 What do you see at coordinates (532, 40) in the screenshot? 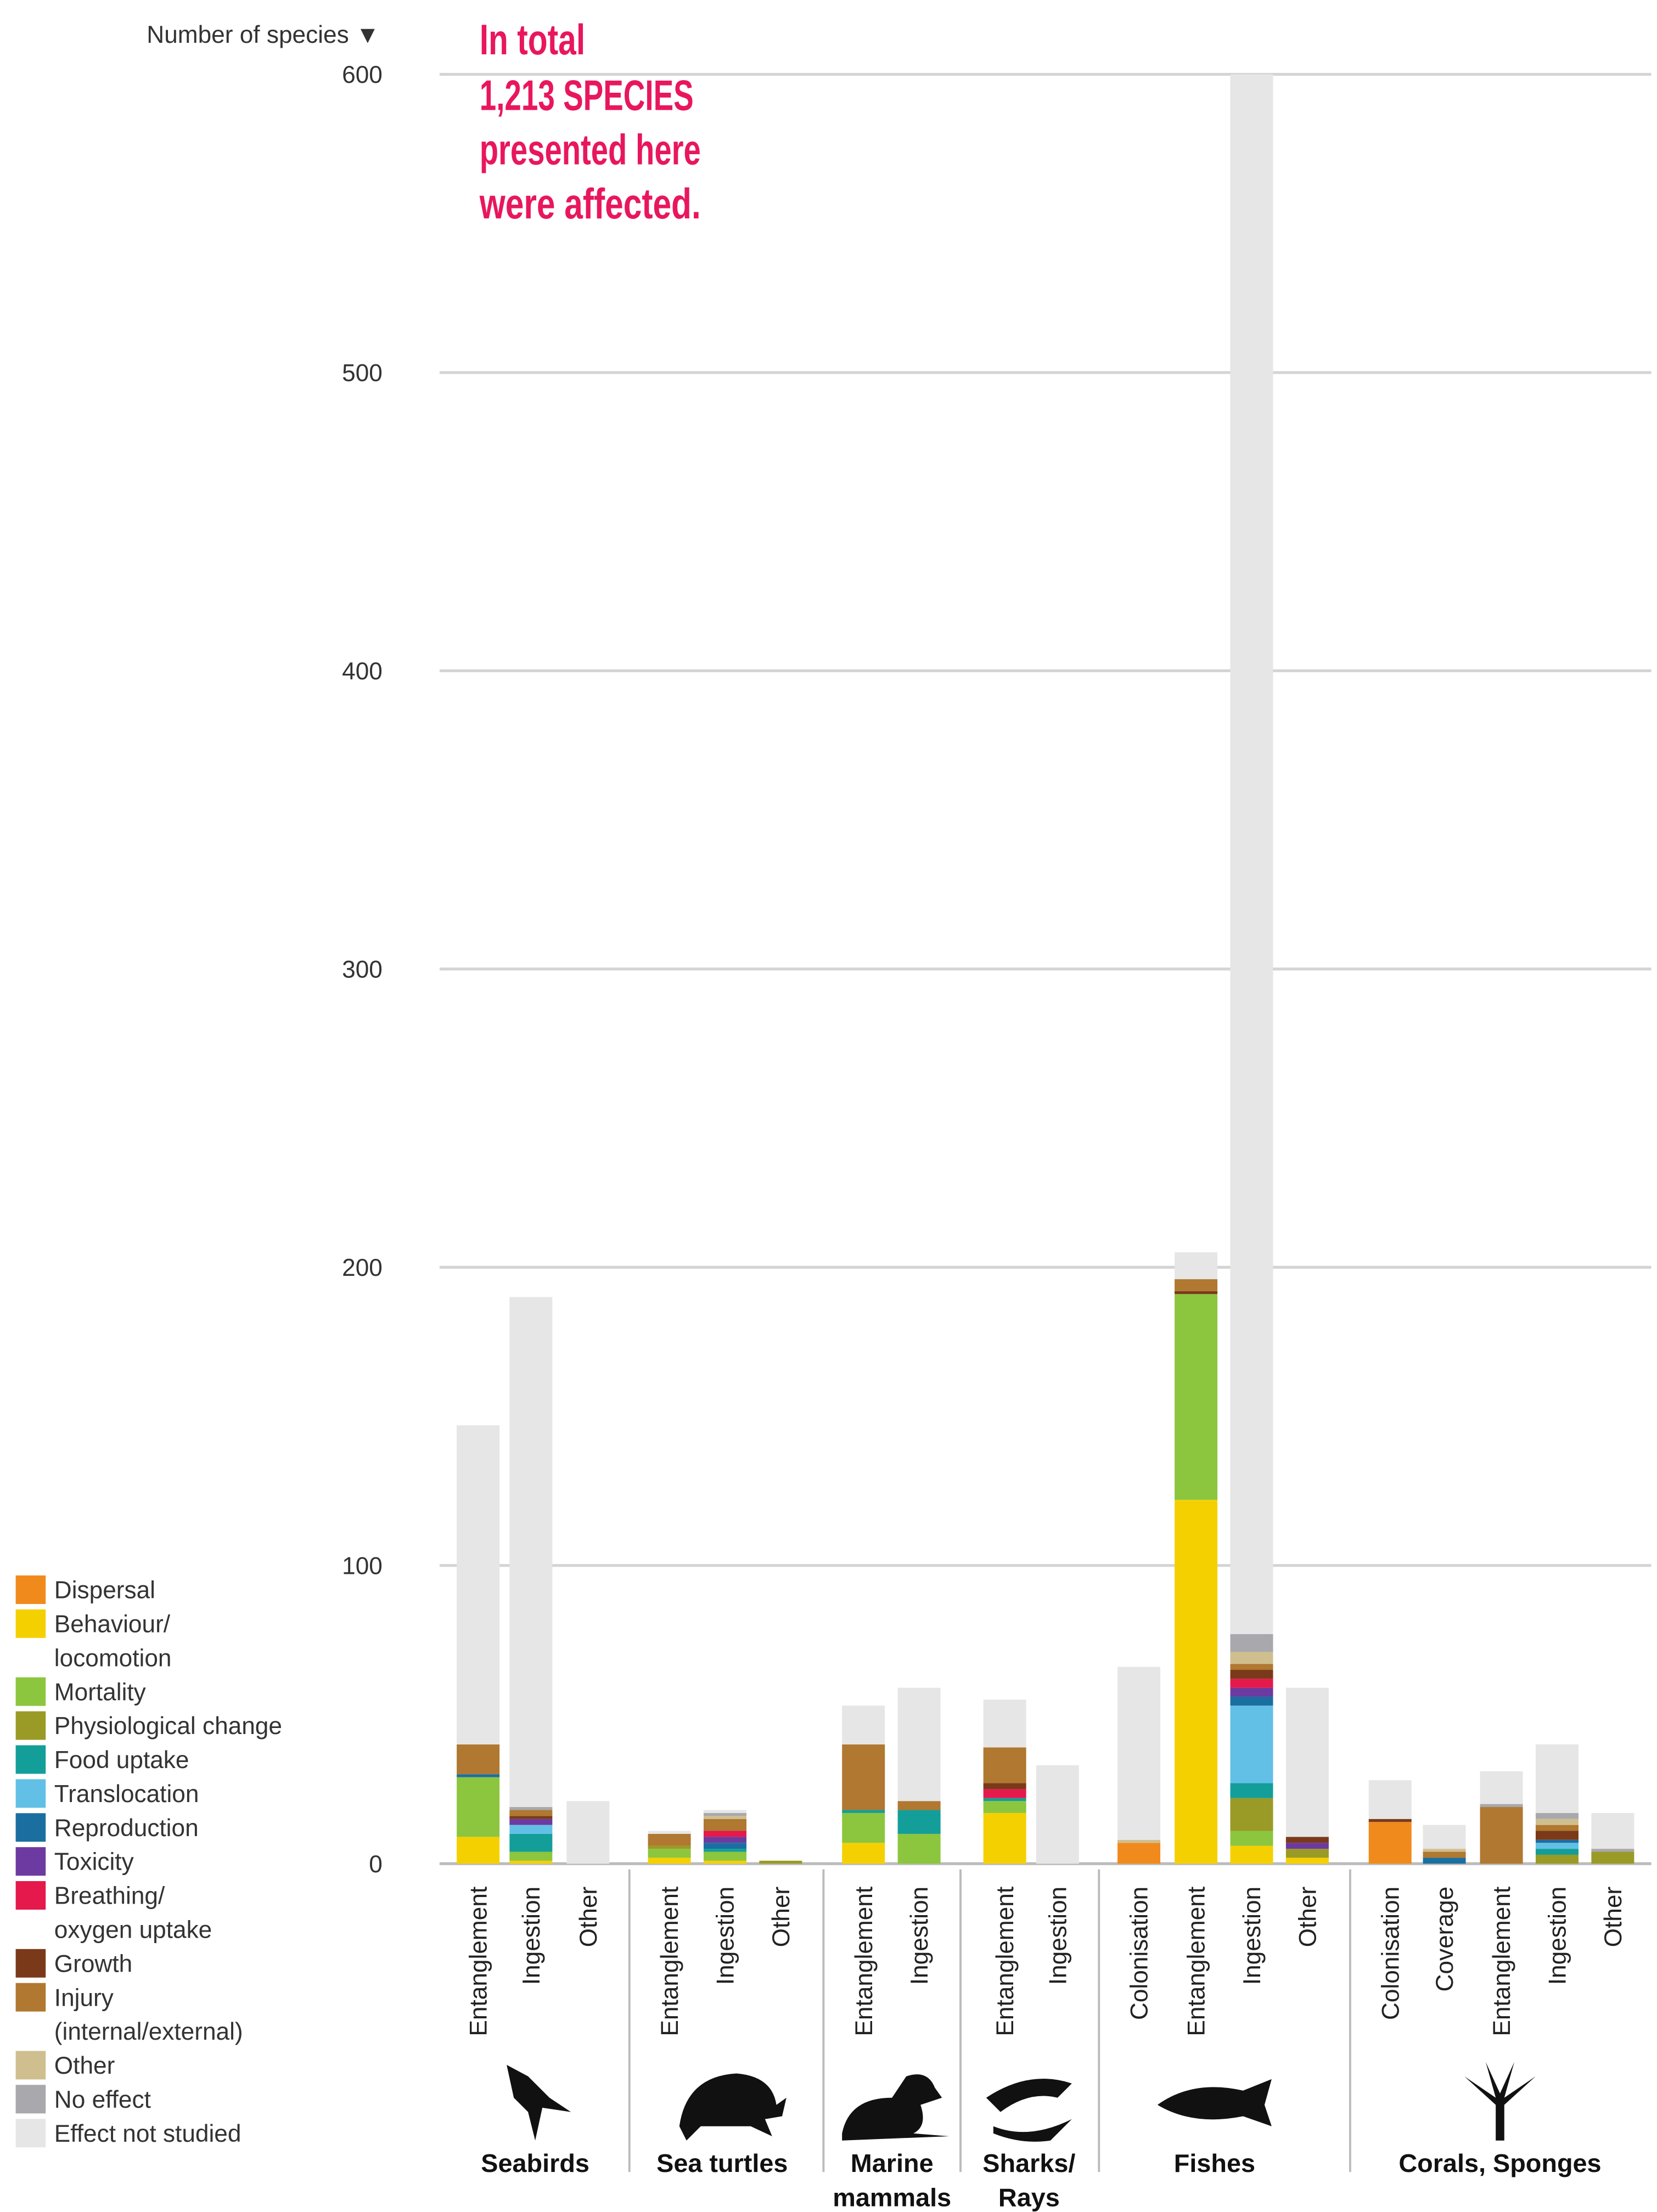
I see `annotation-line: In total` at bounding box center [532, 40].